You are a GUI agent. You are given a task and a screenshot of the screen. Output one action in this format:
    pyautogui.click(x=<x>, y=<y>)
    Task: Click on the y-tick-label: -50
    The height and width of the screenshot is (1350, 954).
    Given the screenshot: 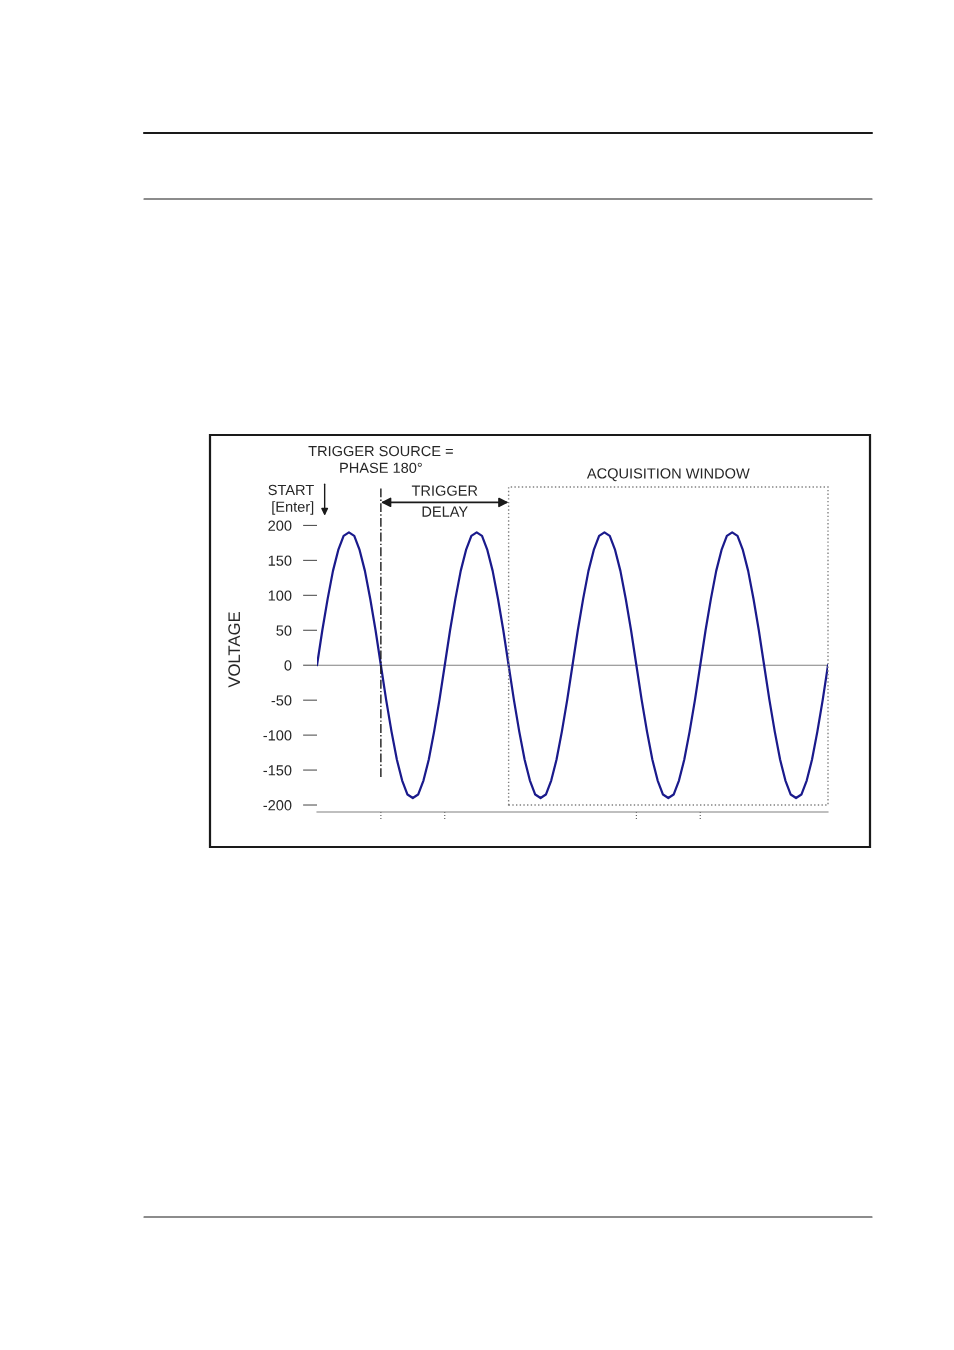 What is the action you would take?
    pyautogui.click(x=281, y=700)
    